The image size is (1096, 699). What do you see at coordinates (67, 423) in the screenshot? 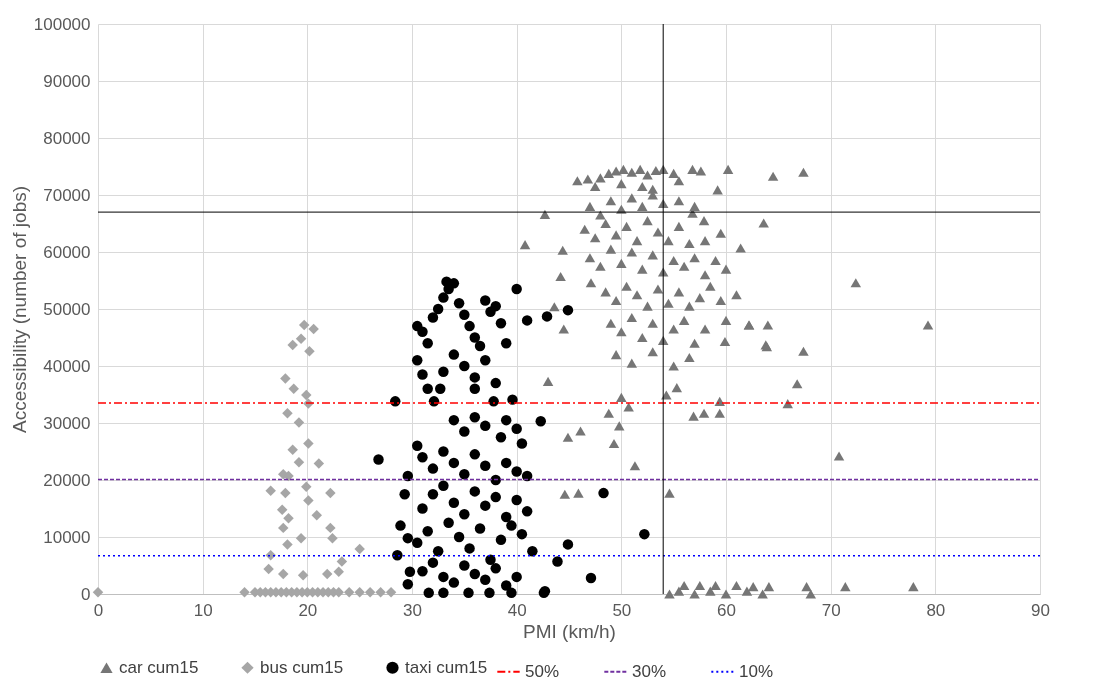
I see `y-tick-label: 30000` at bounding box center [67, 423].